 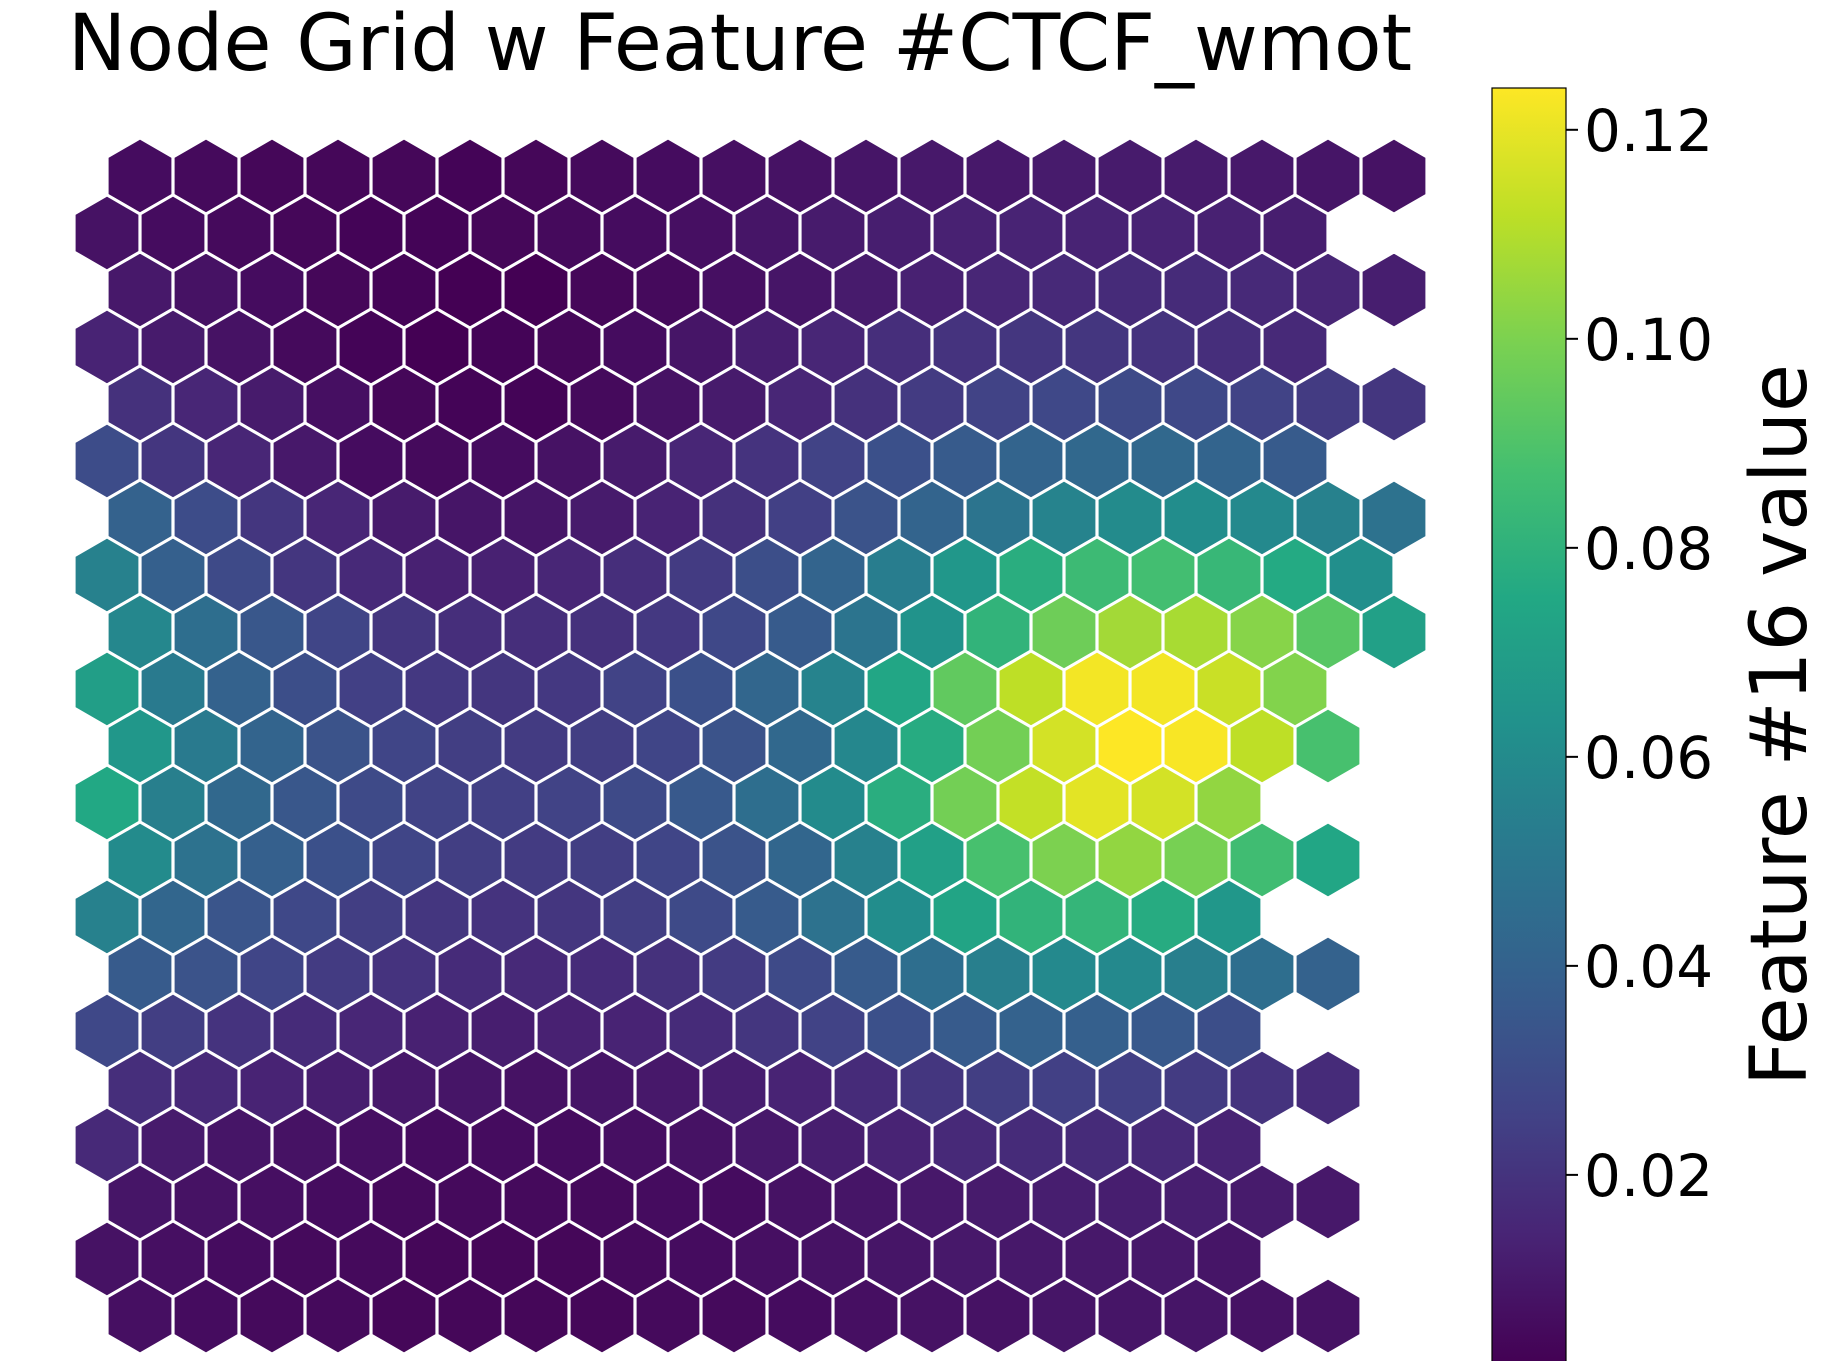 I want to click on colorbar-tick-label: 0.06, so click(x=1648, y=758).